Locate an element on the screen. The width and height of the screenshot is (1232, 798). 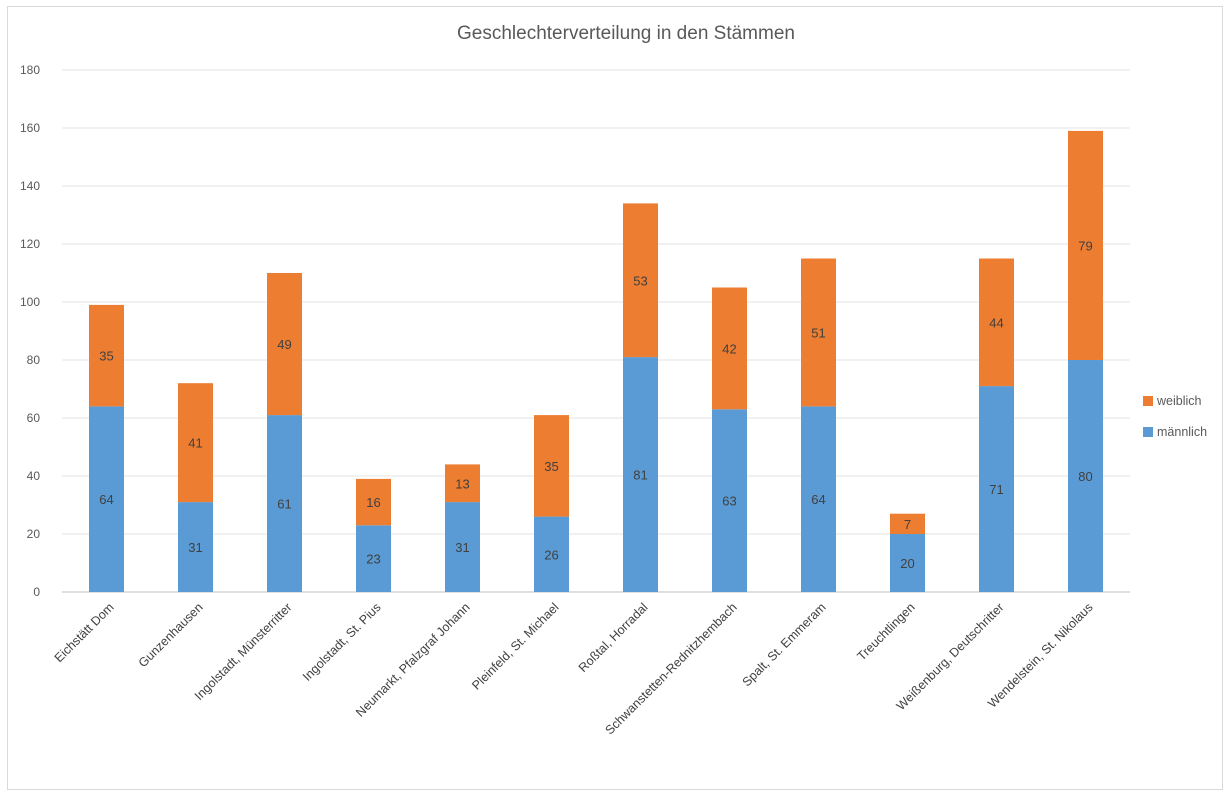
data-label: 44 is located at coordinates (996, 322).